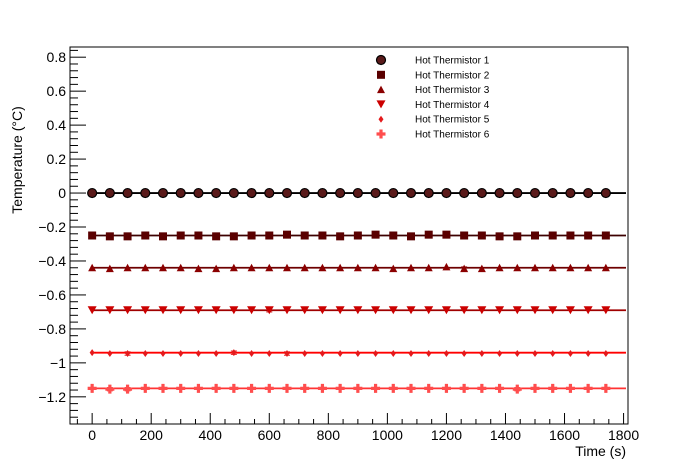  What do you see at coordinates (270, 435) in the screenshot?
I see `x-tick-label: 600` at bounding box center [270, 435].